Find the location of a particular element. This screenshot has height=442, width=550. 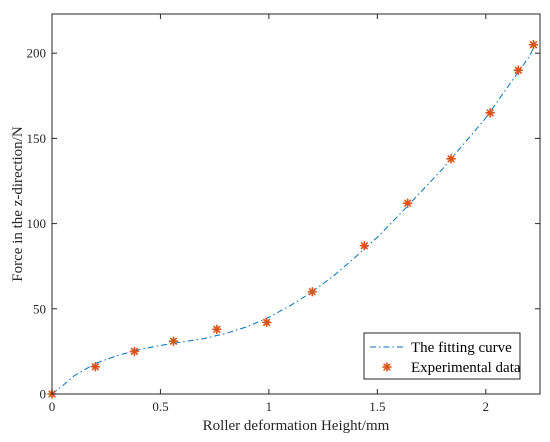

x-tick-label: 2 is located at coordinates (486, 406).